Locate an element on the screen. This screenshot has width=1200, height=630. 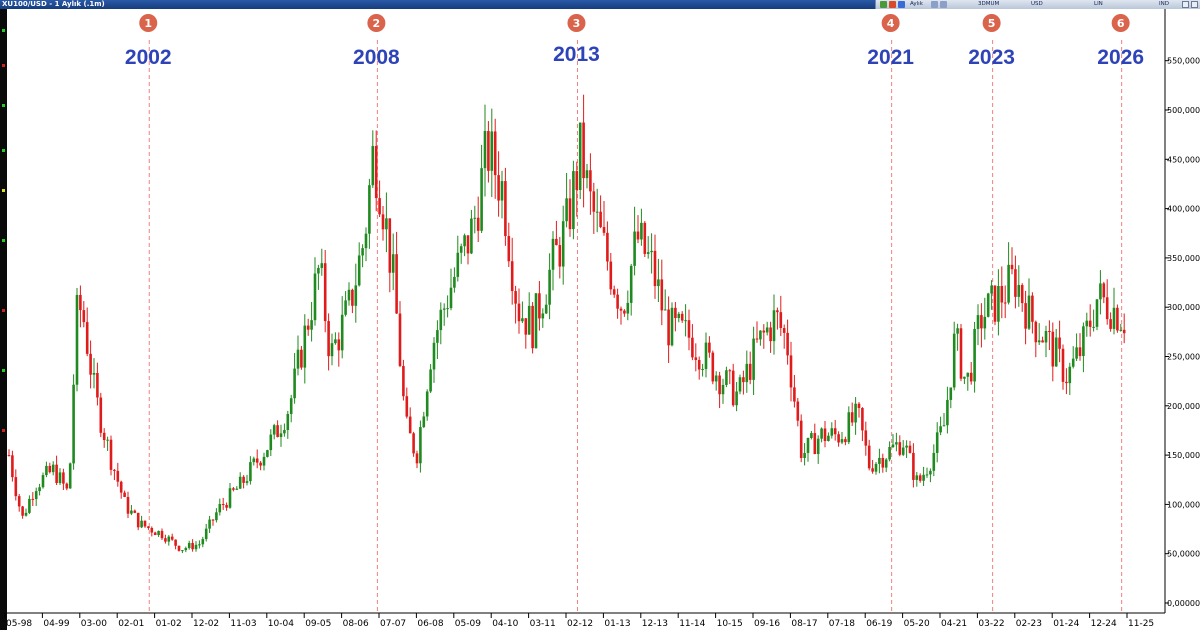
drawing-icon is located at coordinates (901, 4).